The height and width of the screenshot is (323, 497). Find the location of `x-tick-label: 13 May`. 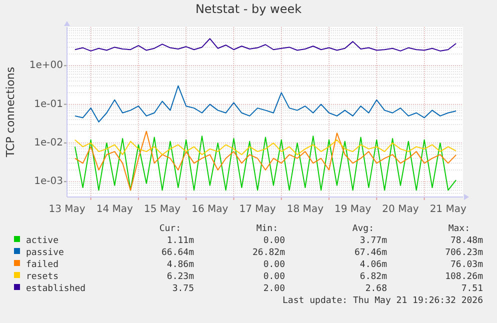

x-tick-label: 13 May is located at coordinates (67, 209).